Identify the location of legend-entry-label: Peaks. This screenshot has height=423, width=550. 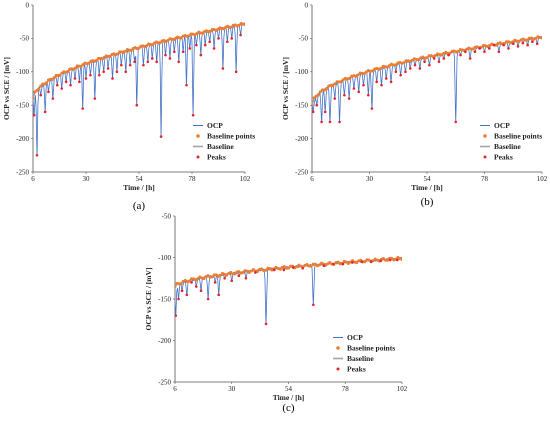
(356, 369).